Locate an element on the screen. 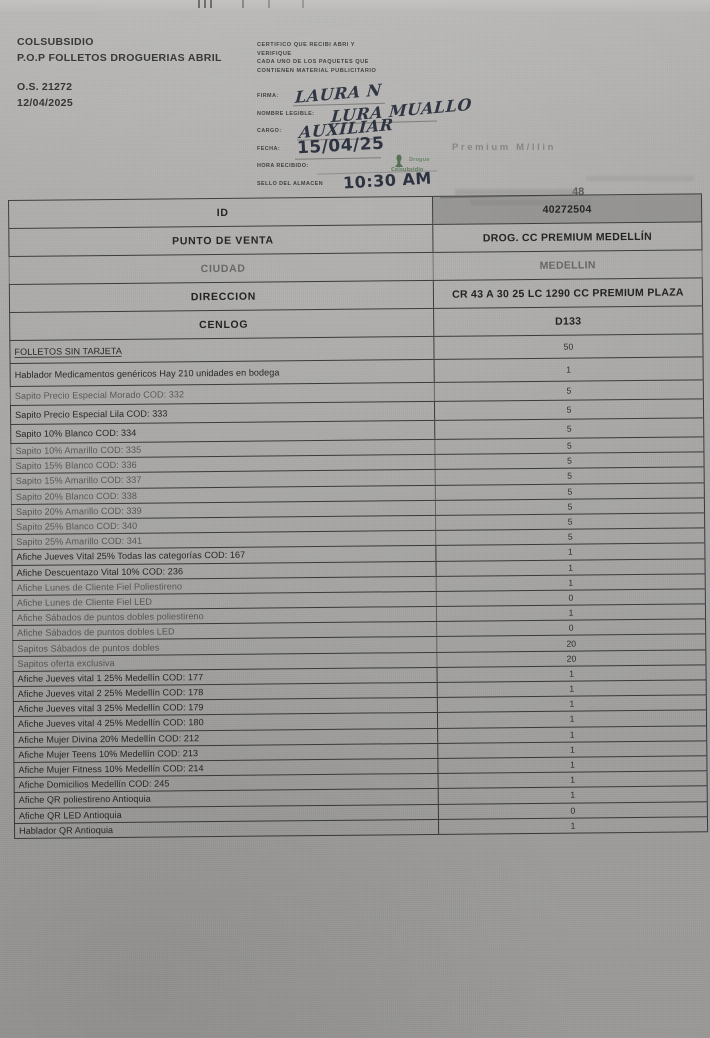  certification-line-4: CONTIENEN MATERIAL PUBLICITARIO is located at coordinates (317, 70).